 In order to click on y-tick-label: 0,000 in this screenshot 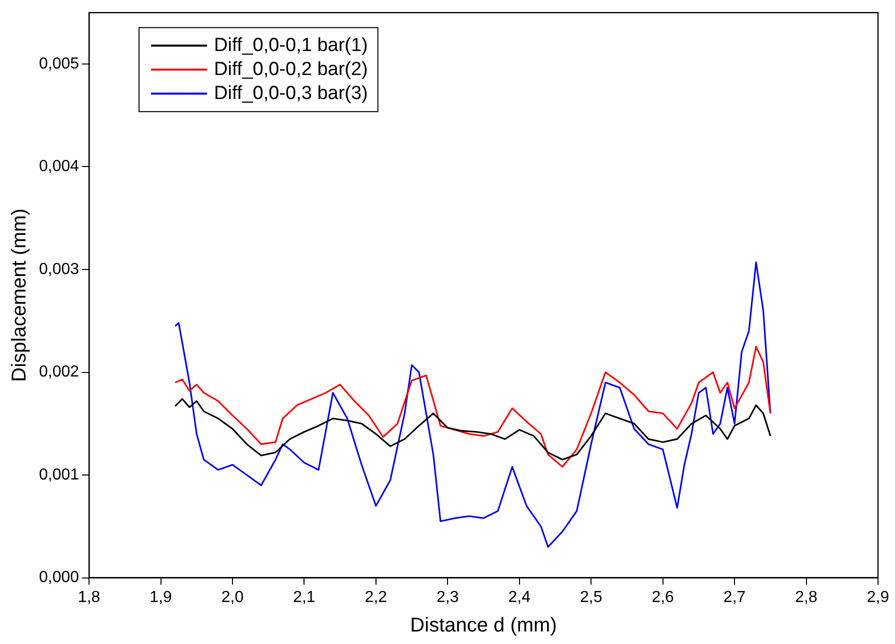, I will do `click(59, 577)`.